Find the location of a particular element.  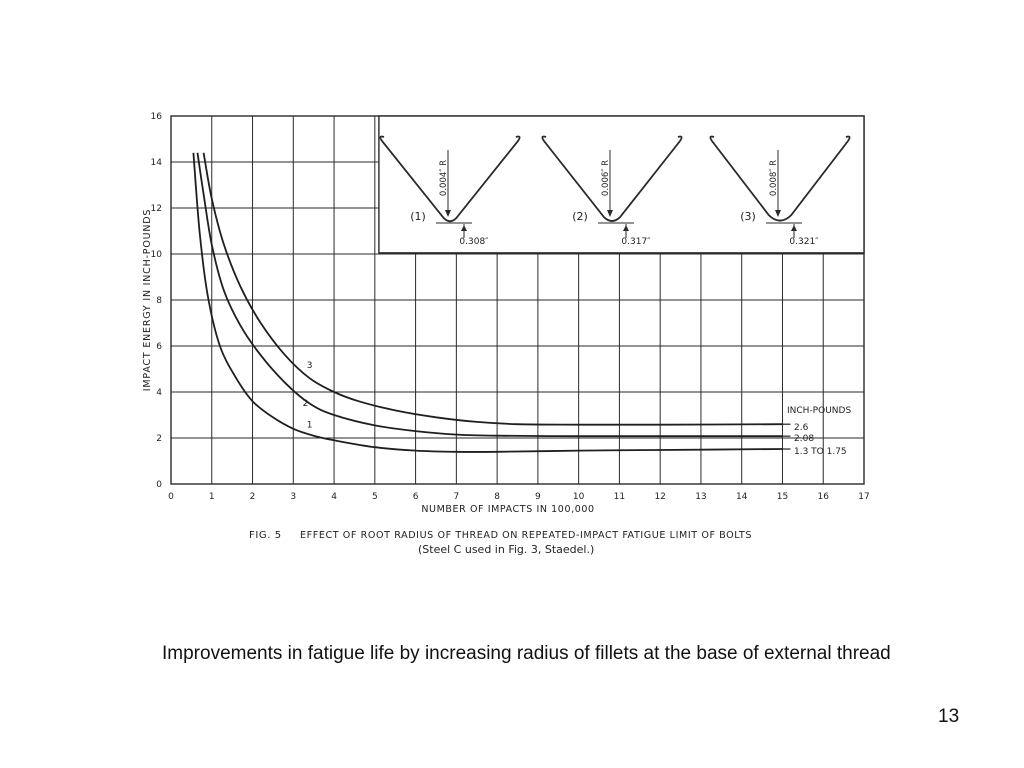

endpoint-label-3: 2.6 is located at coordinates (801, 428).